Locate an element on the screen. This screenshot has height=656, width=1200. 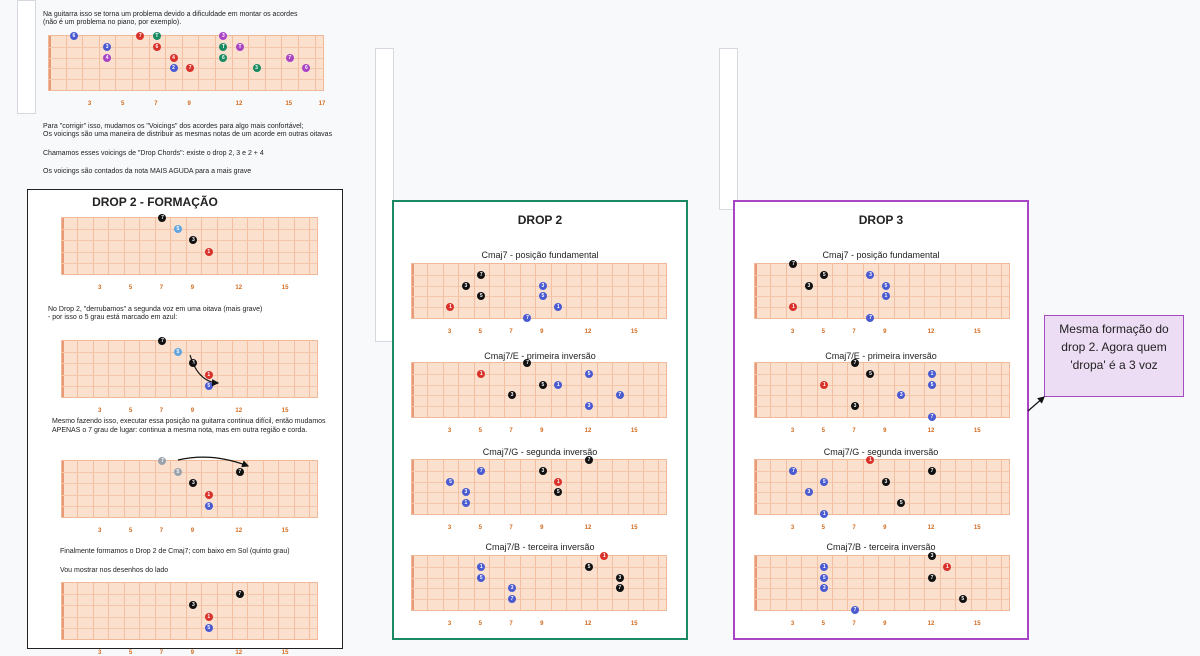
note-dot: 5 is located at coordinates (885, 285).